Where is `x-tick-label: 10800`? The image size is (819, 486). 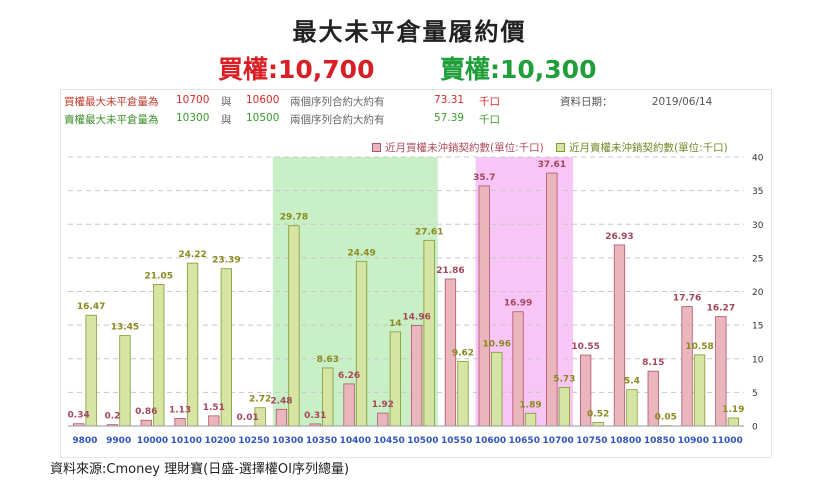
x-tick-label: 10800 is located at coordinates (625, 441).